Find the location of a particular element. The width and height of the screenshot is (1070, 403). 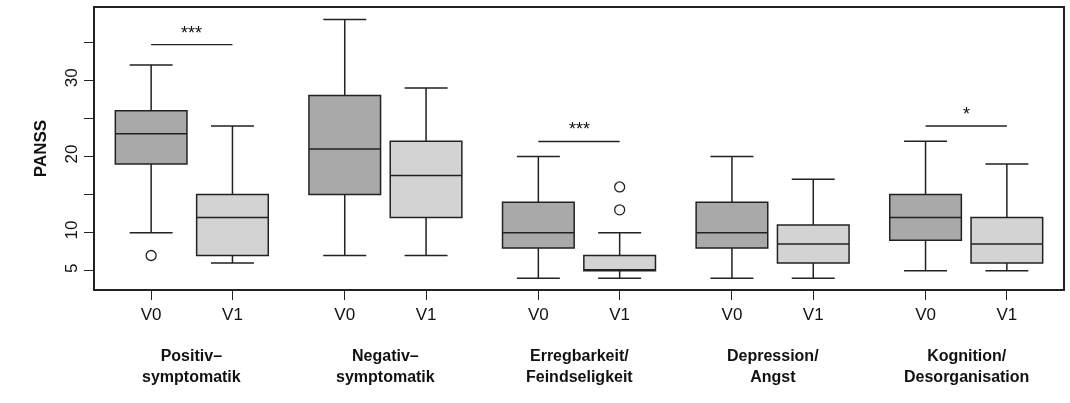

y-tick-label: 20 is located at coordinates (72, 154).